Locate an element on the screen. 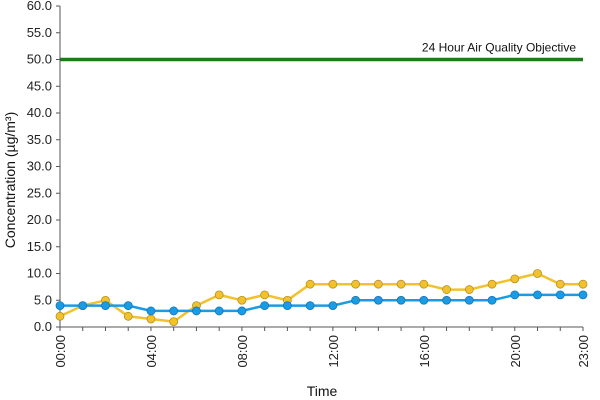 The height and width of the screenshot is (400, 600). y-tick-label: 5.0 is located at coordinates (43, 299).